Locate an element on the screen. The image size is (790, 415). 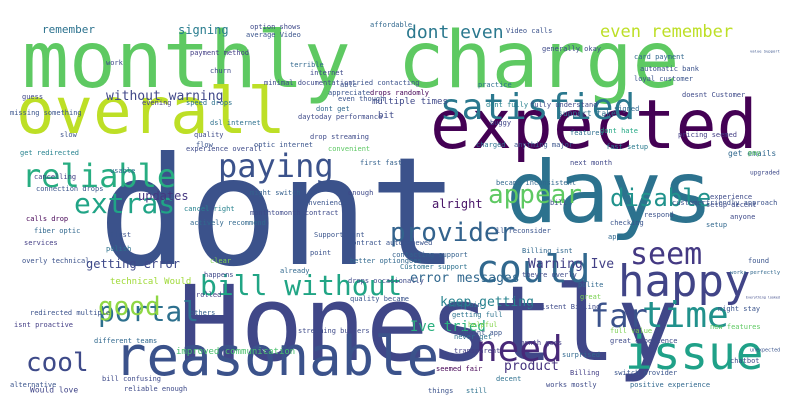
word: found is located at coordinates (759, 261).